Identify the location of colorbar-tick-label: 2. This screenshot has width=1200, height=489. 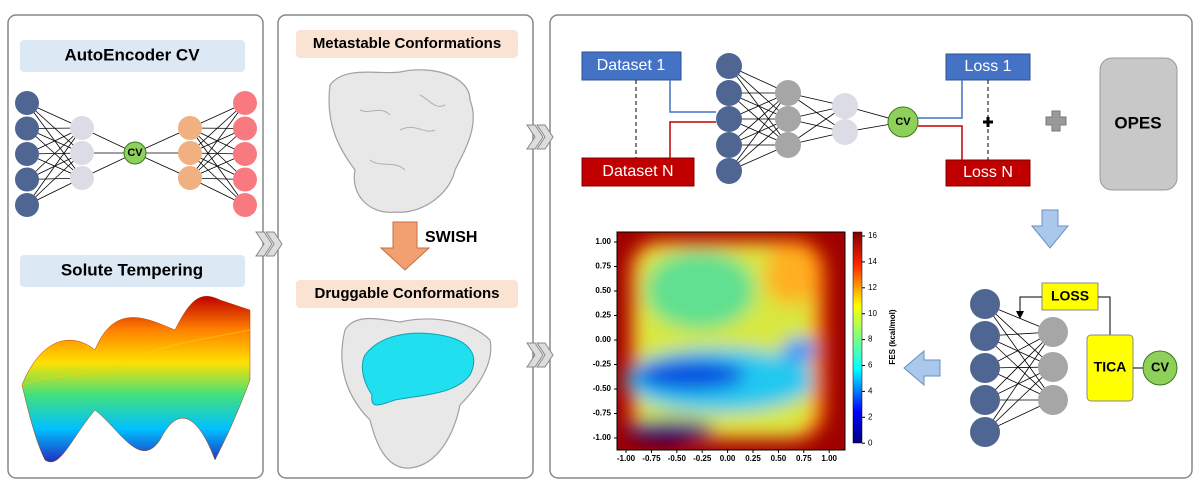
(870, 416).